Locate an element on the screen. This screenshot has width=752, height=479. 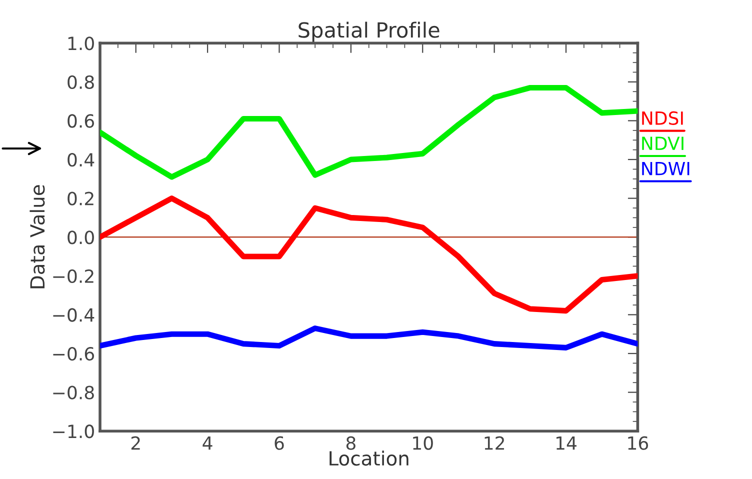
x-tick-label: 14 is located at coordinates (566, 443).